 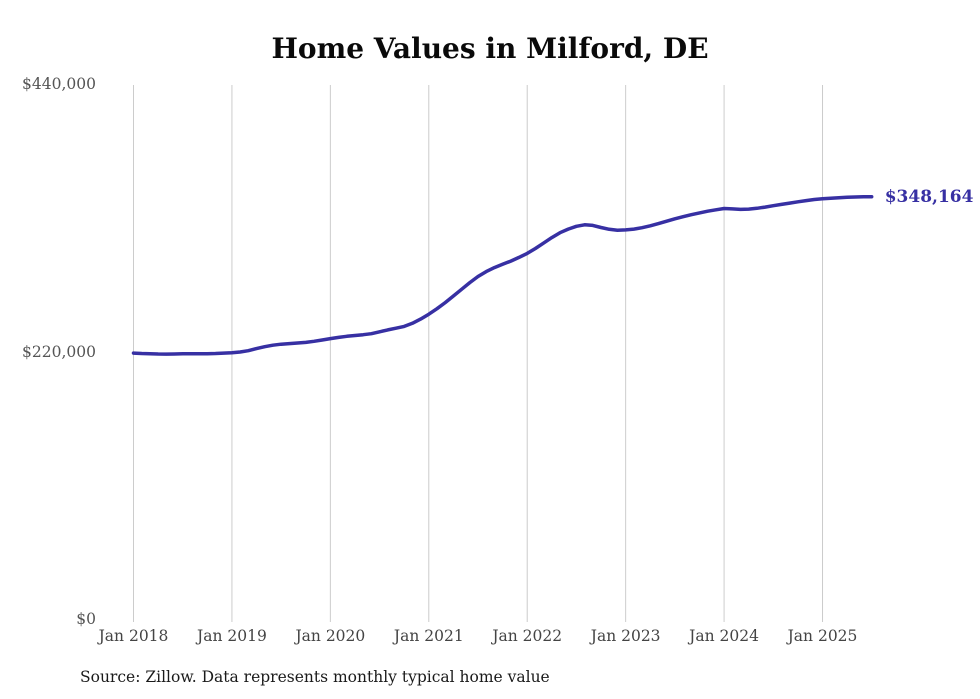 I want to click on y-axis-tick-label: $0, so click(x=86, y=619).